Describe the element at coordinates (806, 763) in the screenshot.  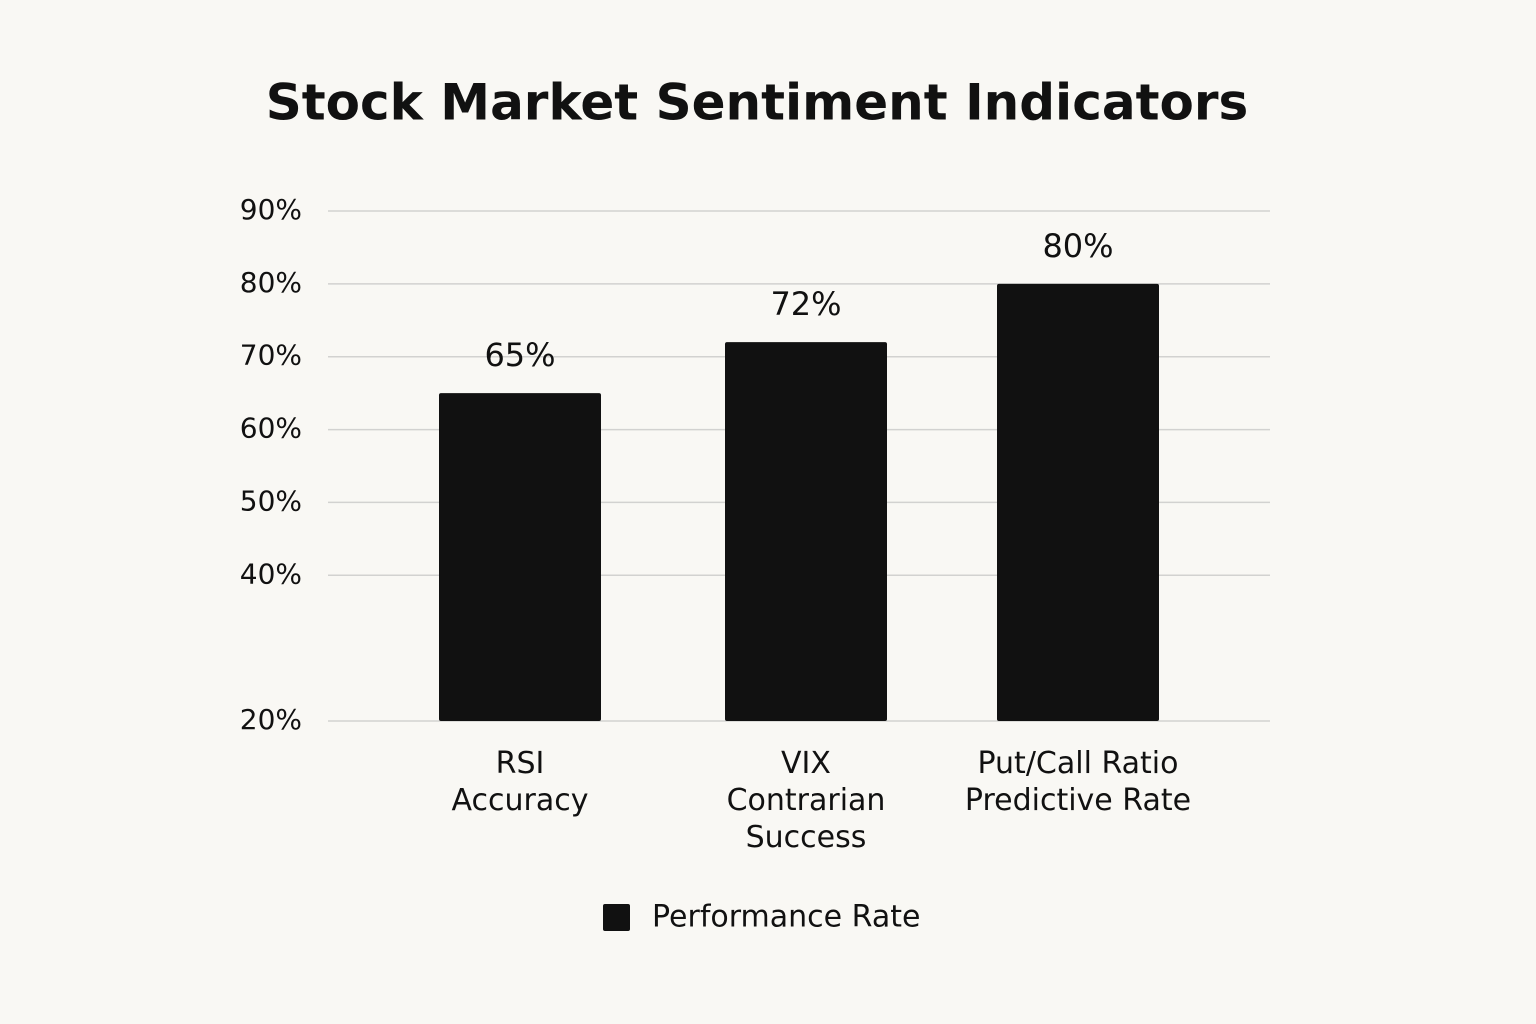
I see `x-tick-line: VIX` at that location.